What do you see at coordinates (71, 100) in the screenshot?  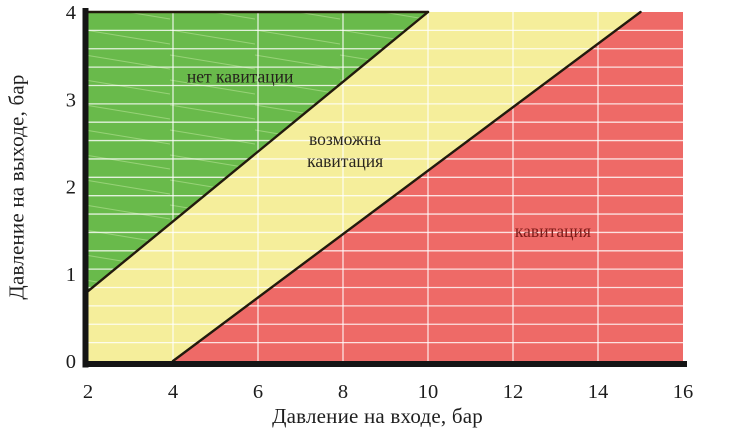 I see `y-tick-label: 3` at bounding box center [71, 100].